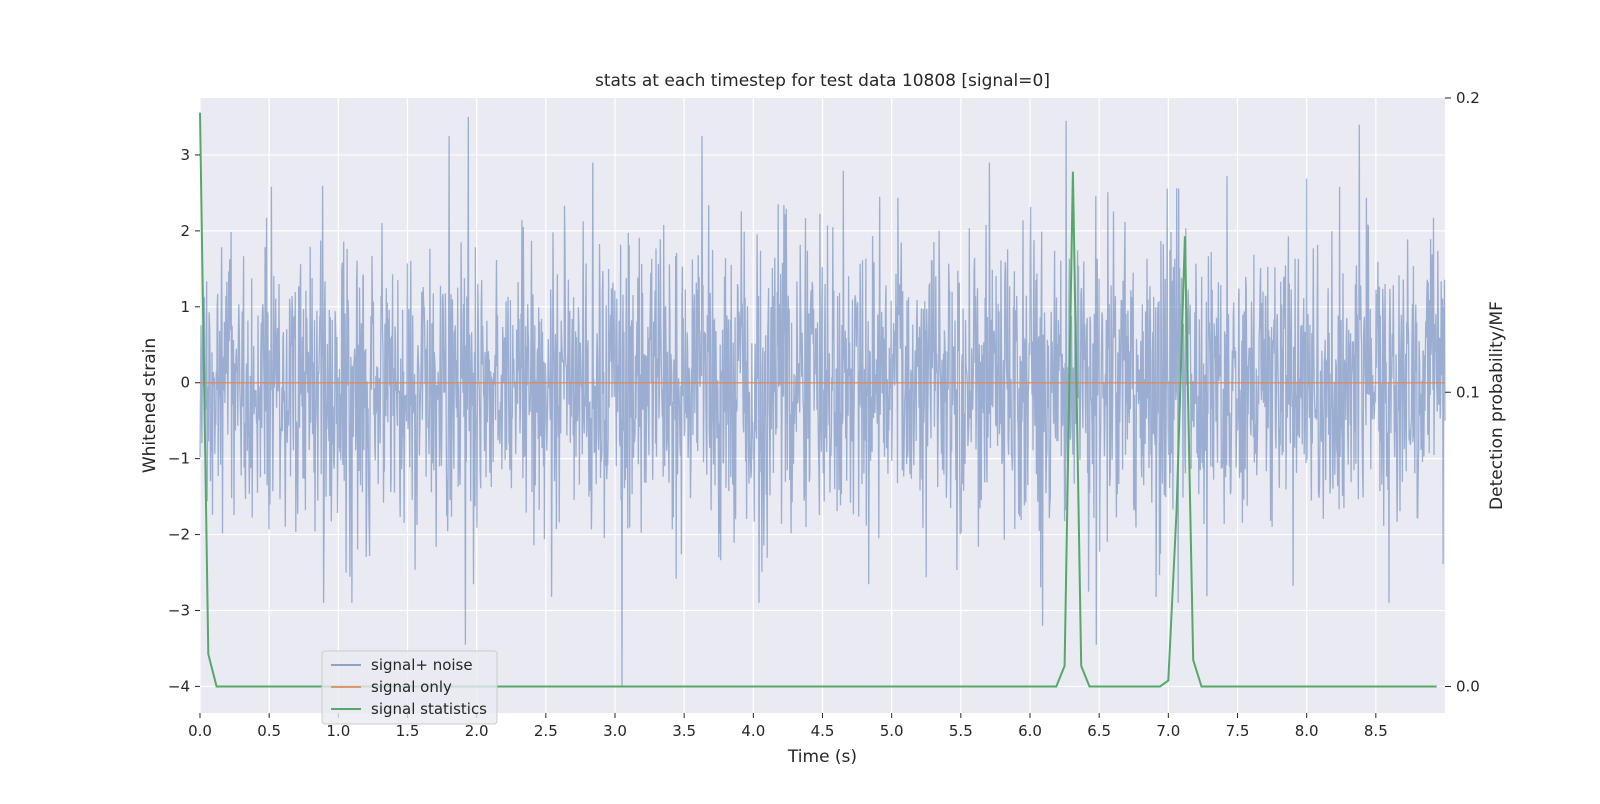 The image size is (1600, 804). I want to click on x-tick-label-8: 4.0, so click(753, 731).